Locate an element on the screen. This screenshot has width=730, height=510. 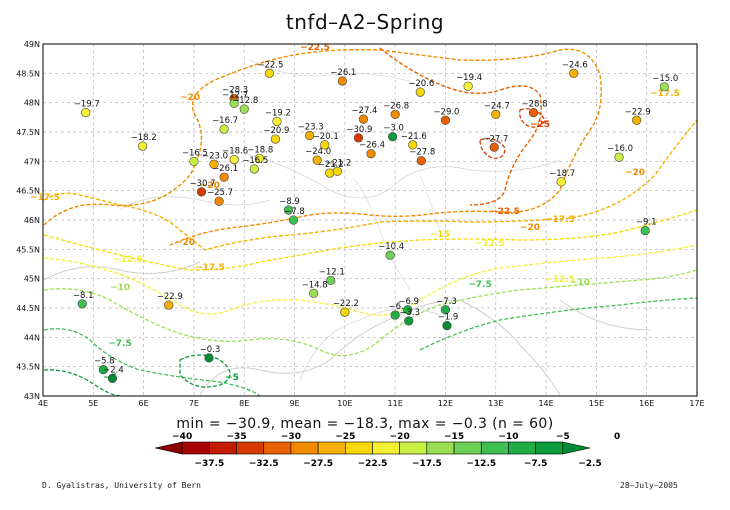
contour-label: −7.5 is located at coordinates (119, 344).